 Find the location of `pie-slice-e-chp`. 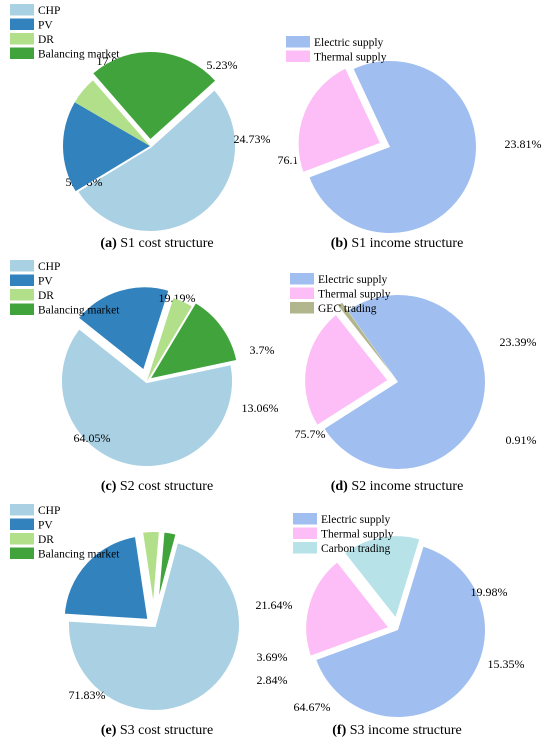

pie-slice-e-chp is located at coordinates (154, 626).